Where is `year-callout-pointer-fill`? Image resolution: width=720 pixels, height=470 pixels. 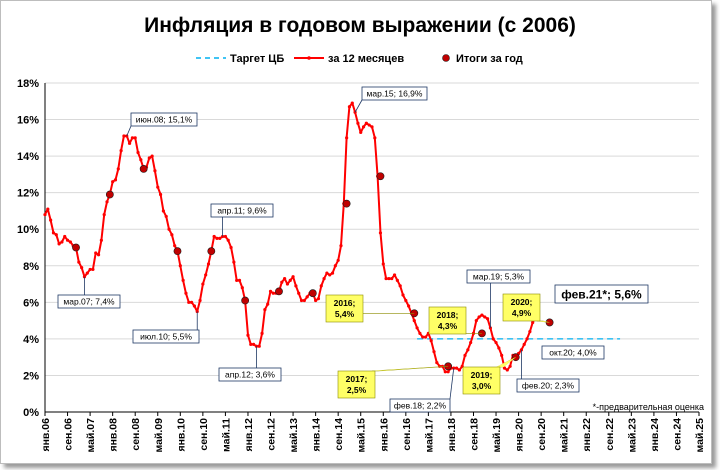 year-callout-pointer-fill is located at coordinates (410, 368).